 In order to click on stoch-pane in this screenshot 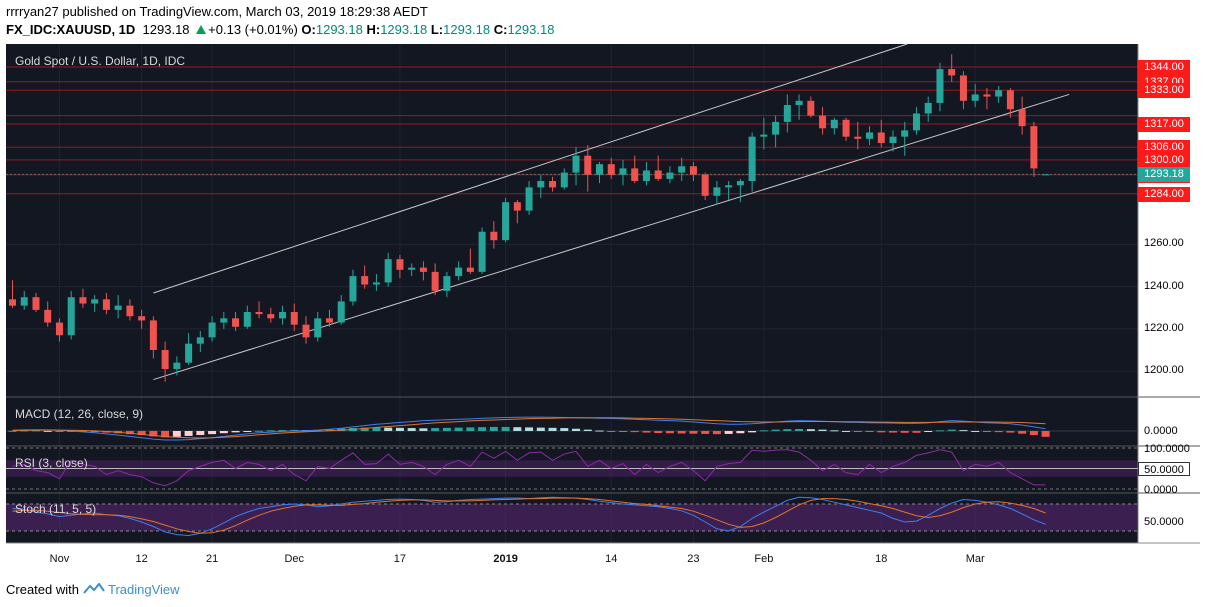, I will do `click(572, 516)`.